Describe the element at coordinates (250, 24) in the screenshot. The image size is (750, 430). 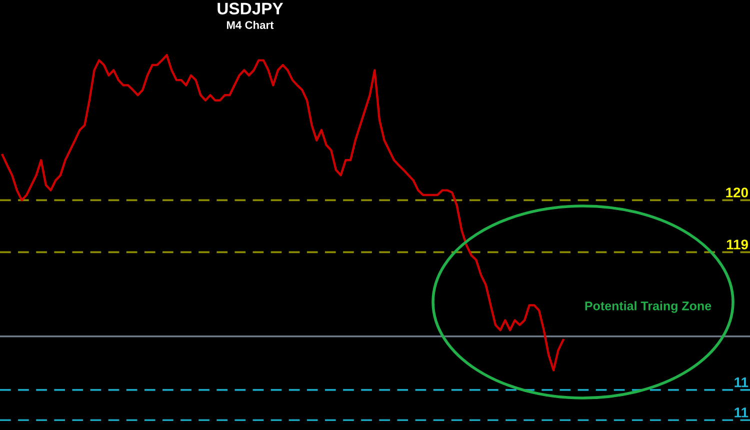
I see `text: M4 Chart` at that location.